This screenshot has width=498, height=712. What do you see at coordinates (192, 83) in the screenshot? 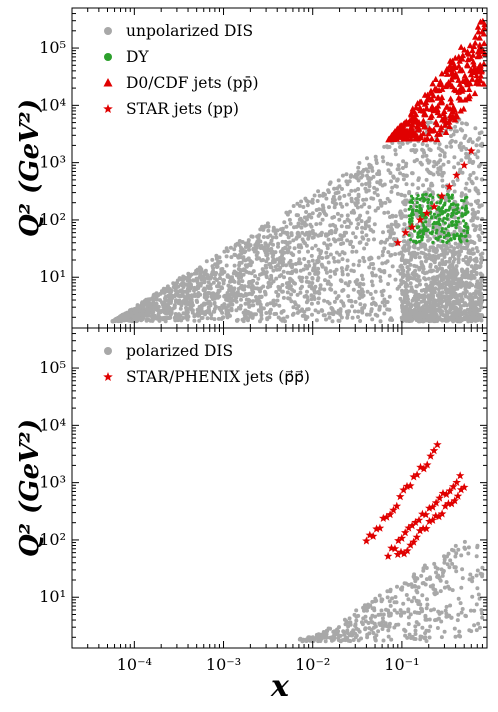
I see `legend-label: D0/CDF jets (pp̄)` at bounding box center [192, 83].